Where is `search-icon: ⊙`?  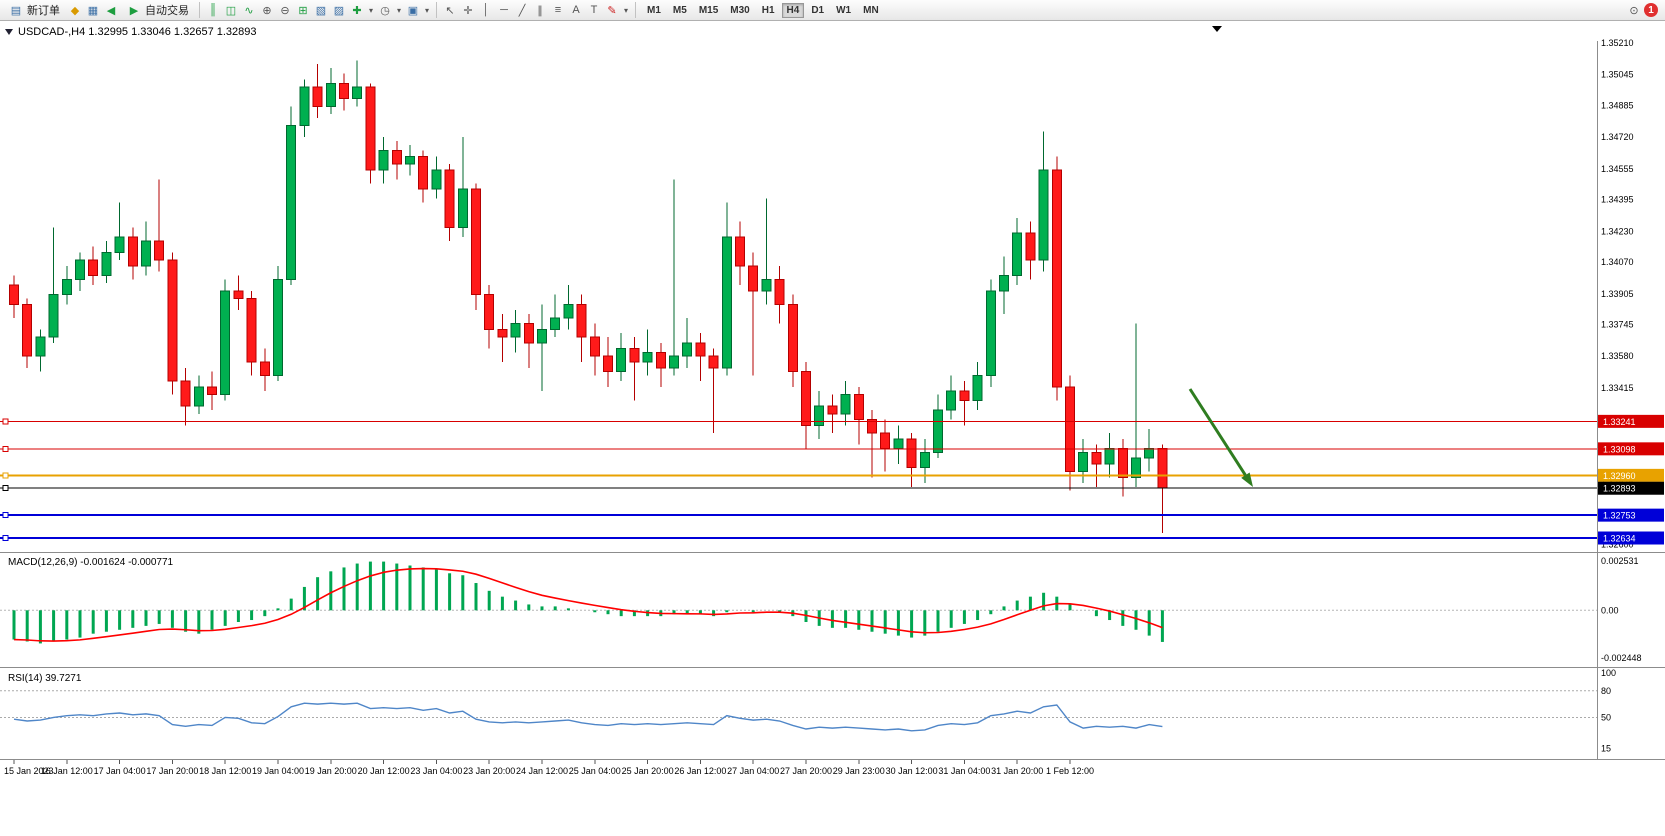 search-icon: ⊙ is located at coordinates (1634, 10).